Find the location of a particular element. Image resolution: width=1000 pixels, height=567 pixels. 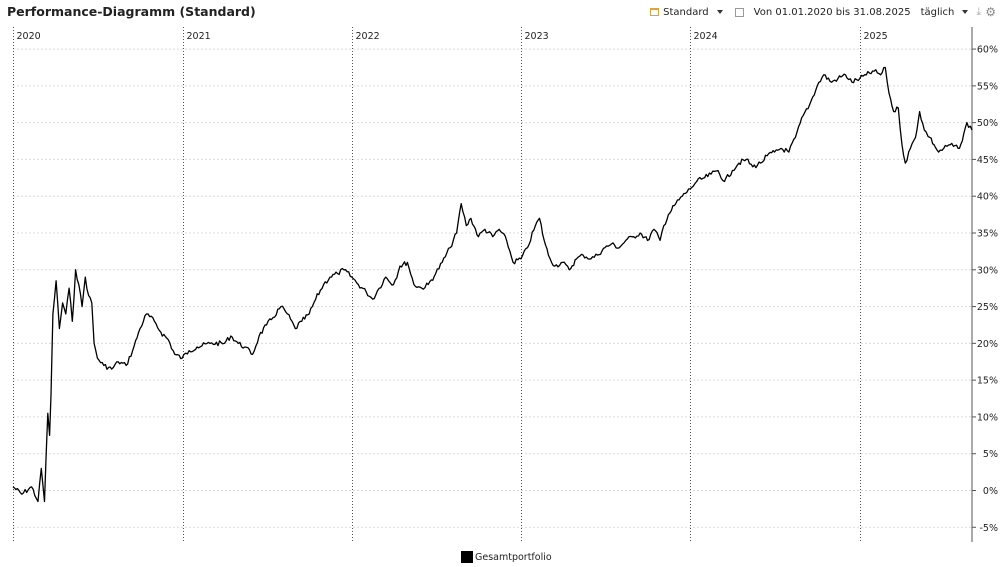

download-icon: ⤓ is located at coordinates (979, 11).